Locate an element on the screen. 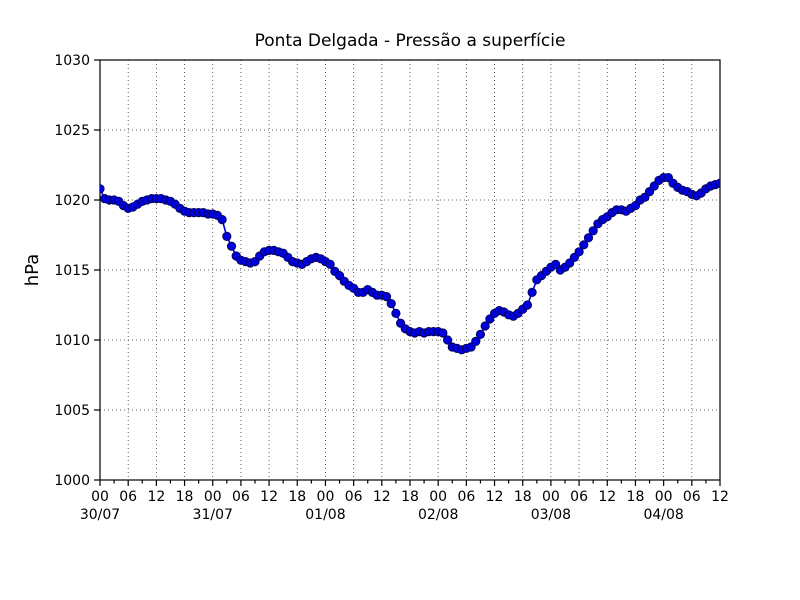  date-label: 03/08 is located at coordinates (551, 515).